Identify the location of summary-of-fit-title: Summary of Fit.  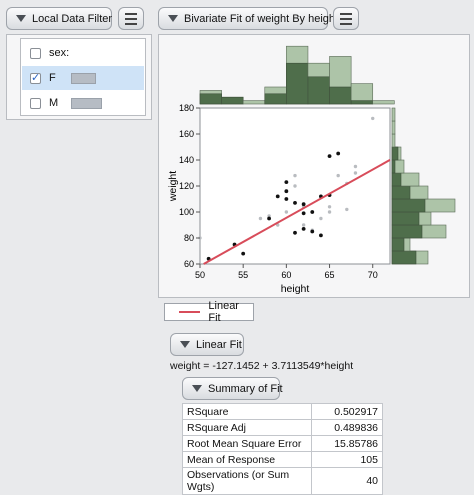
(245, 388).